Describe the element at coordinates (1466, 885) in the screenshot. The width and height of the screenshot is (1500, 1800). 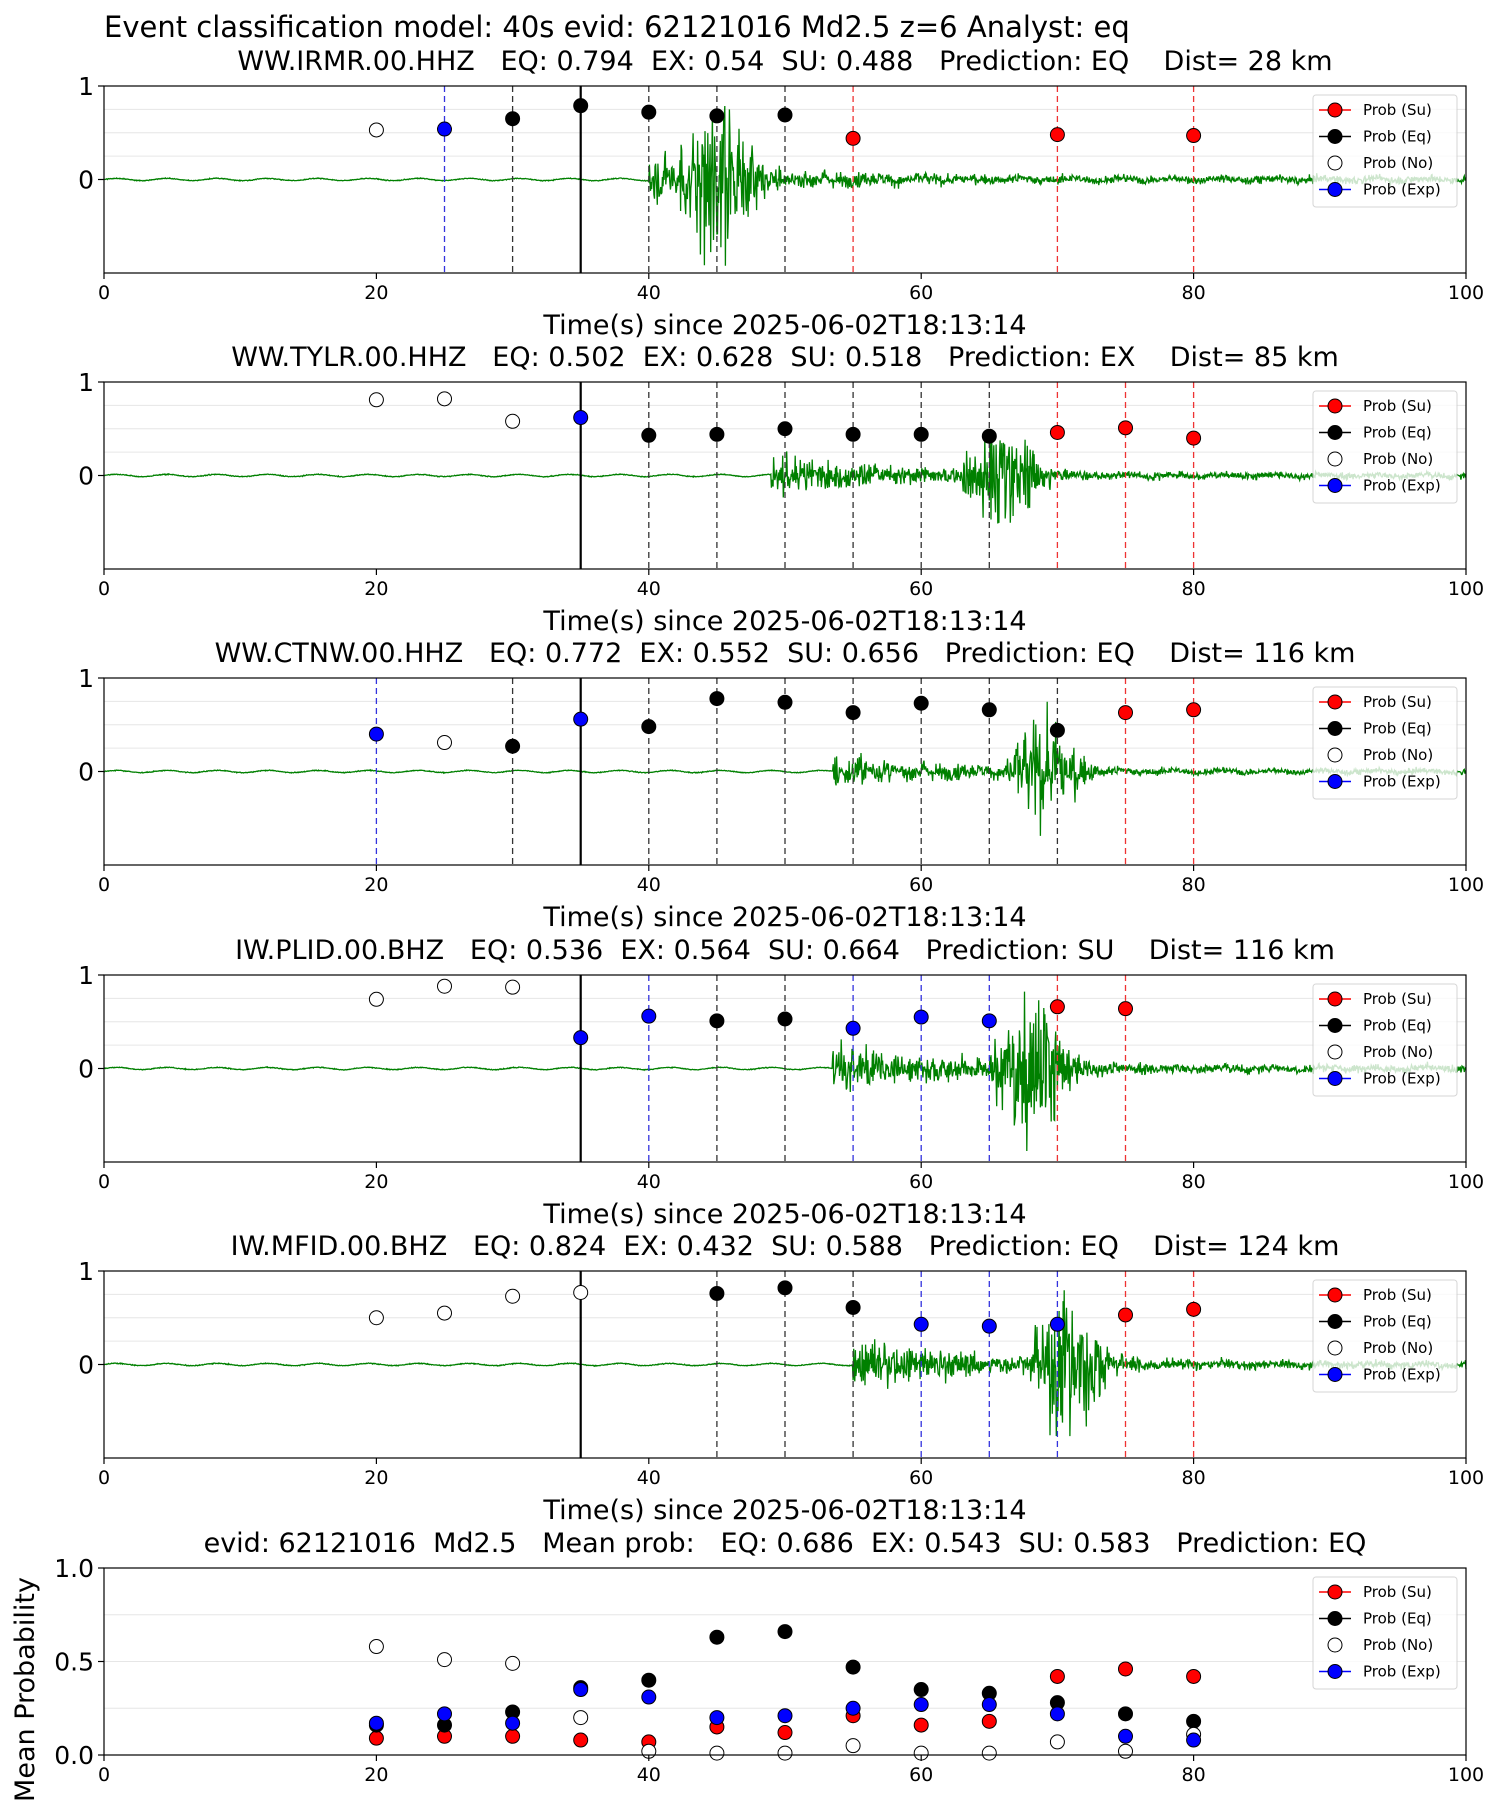
I see `x-tick-label: 100` at that location.